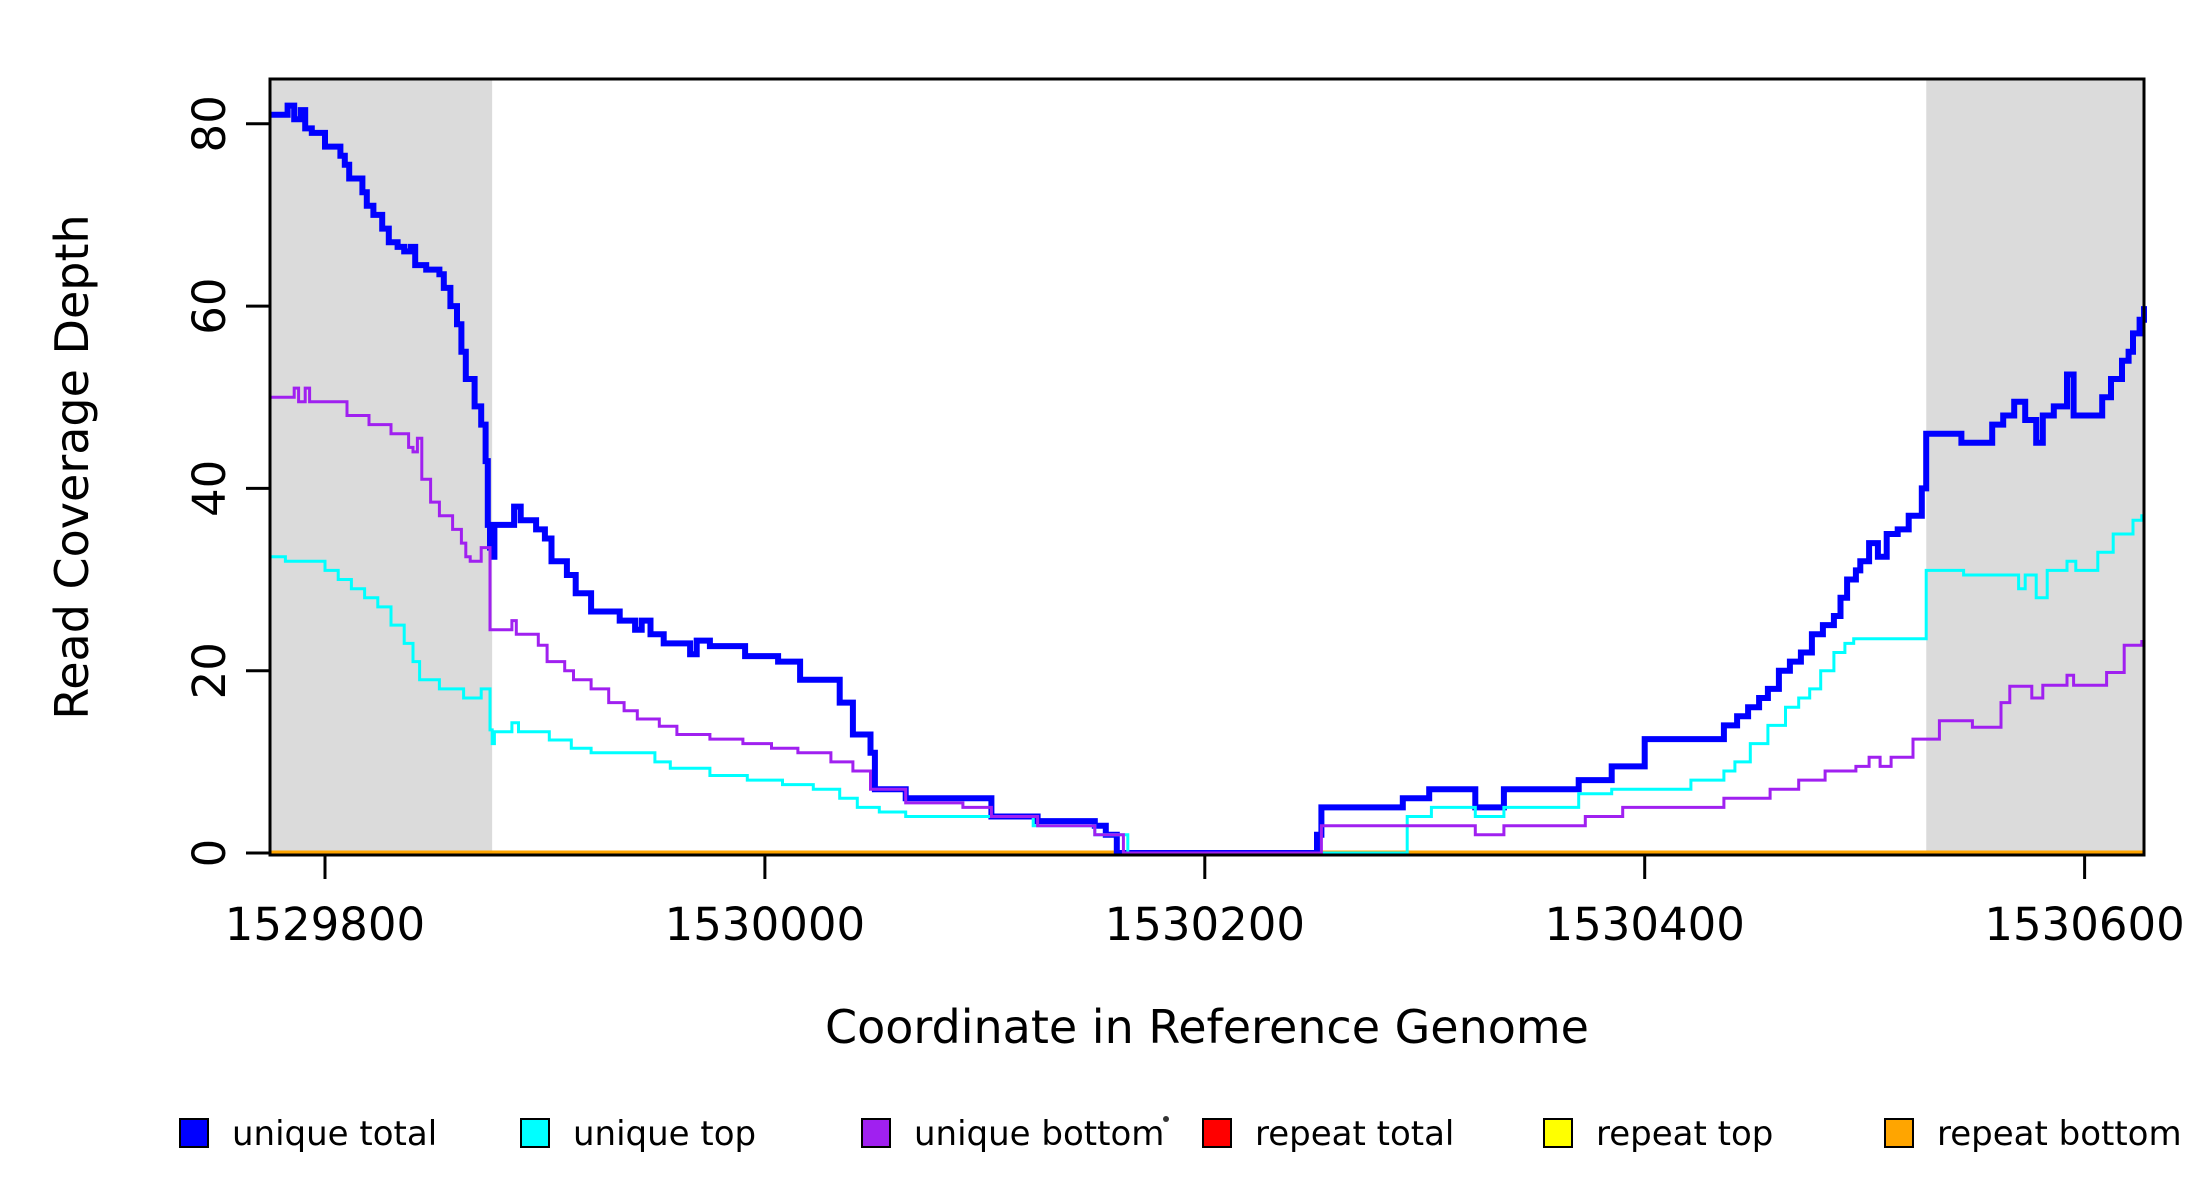  What do you see at coordinates (1684, 1134) in the screenshot?
I see `legend-label: repeat top` at bounding box center [1684, 1134].